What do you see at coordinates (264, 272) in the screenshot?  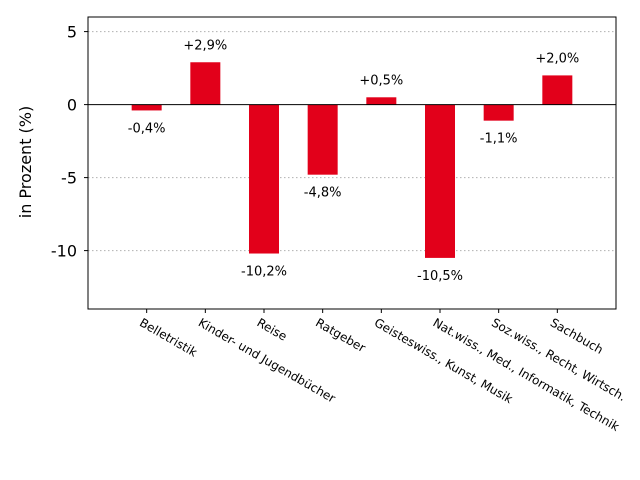 I see `data-label: -10,2%` at bounding box center [264, 272].